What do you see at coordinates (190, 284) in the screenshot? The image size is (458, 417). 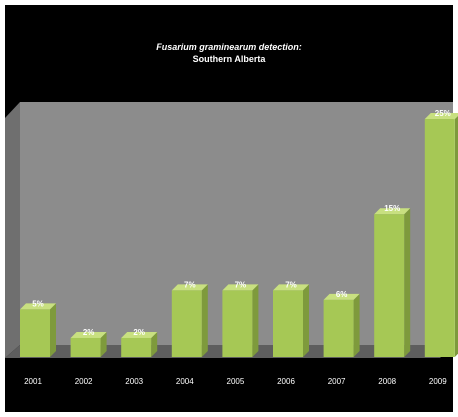 I see `value-label-2004: 7%` at bounding box center [190, 284].